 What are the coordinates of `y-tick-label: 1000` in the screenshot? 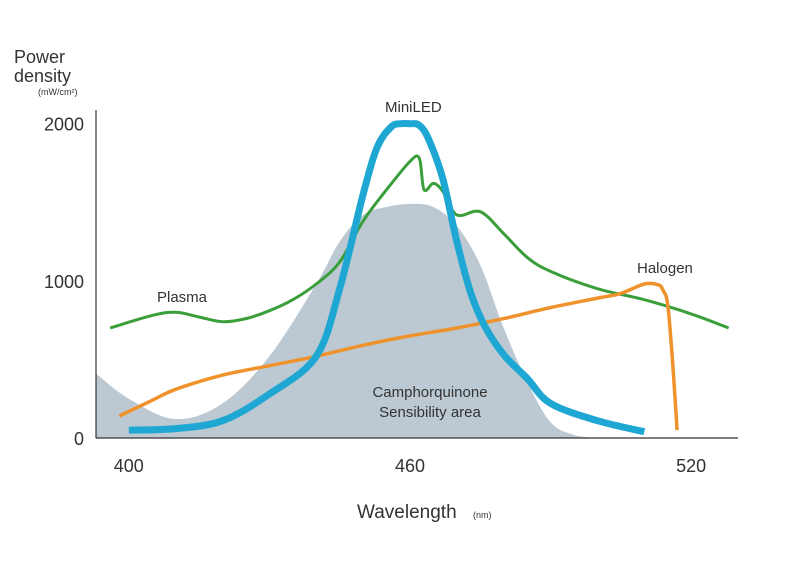 It's located at (64, 282).